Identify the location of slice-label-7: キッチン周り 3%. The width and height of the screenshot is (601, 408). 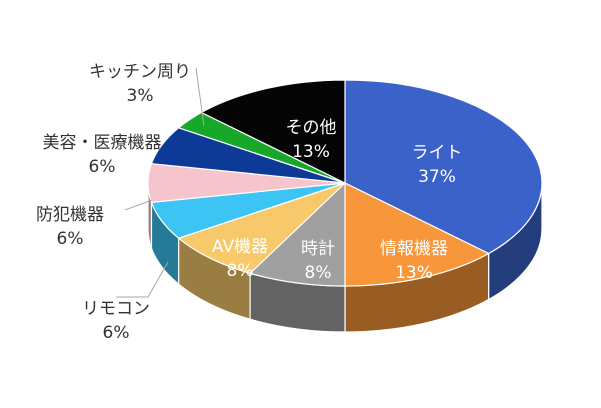
(140, 84).